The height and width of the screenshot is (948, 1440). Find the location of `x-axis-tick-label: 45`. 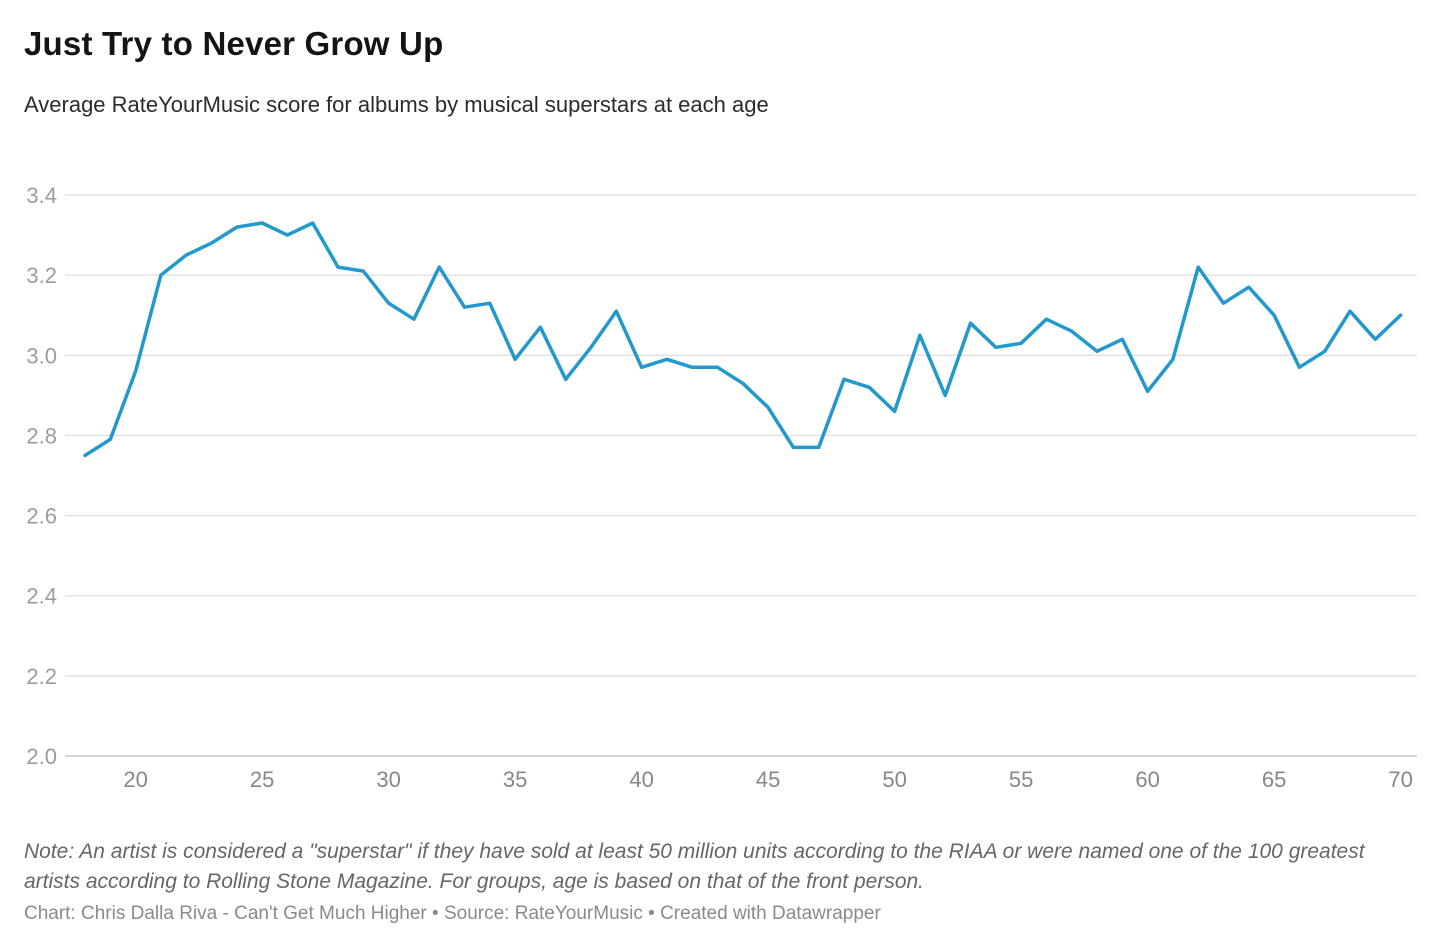

x-axis-tick-label: 45 is located at coordinates (768, 779).